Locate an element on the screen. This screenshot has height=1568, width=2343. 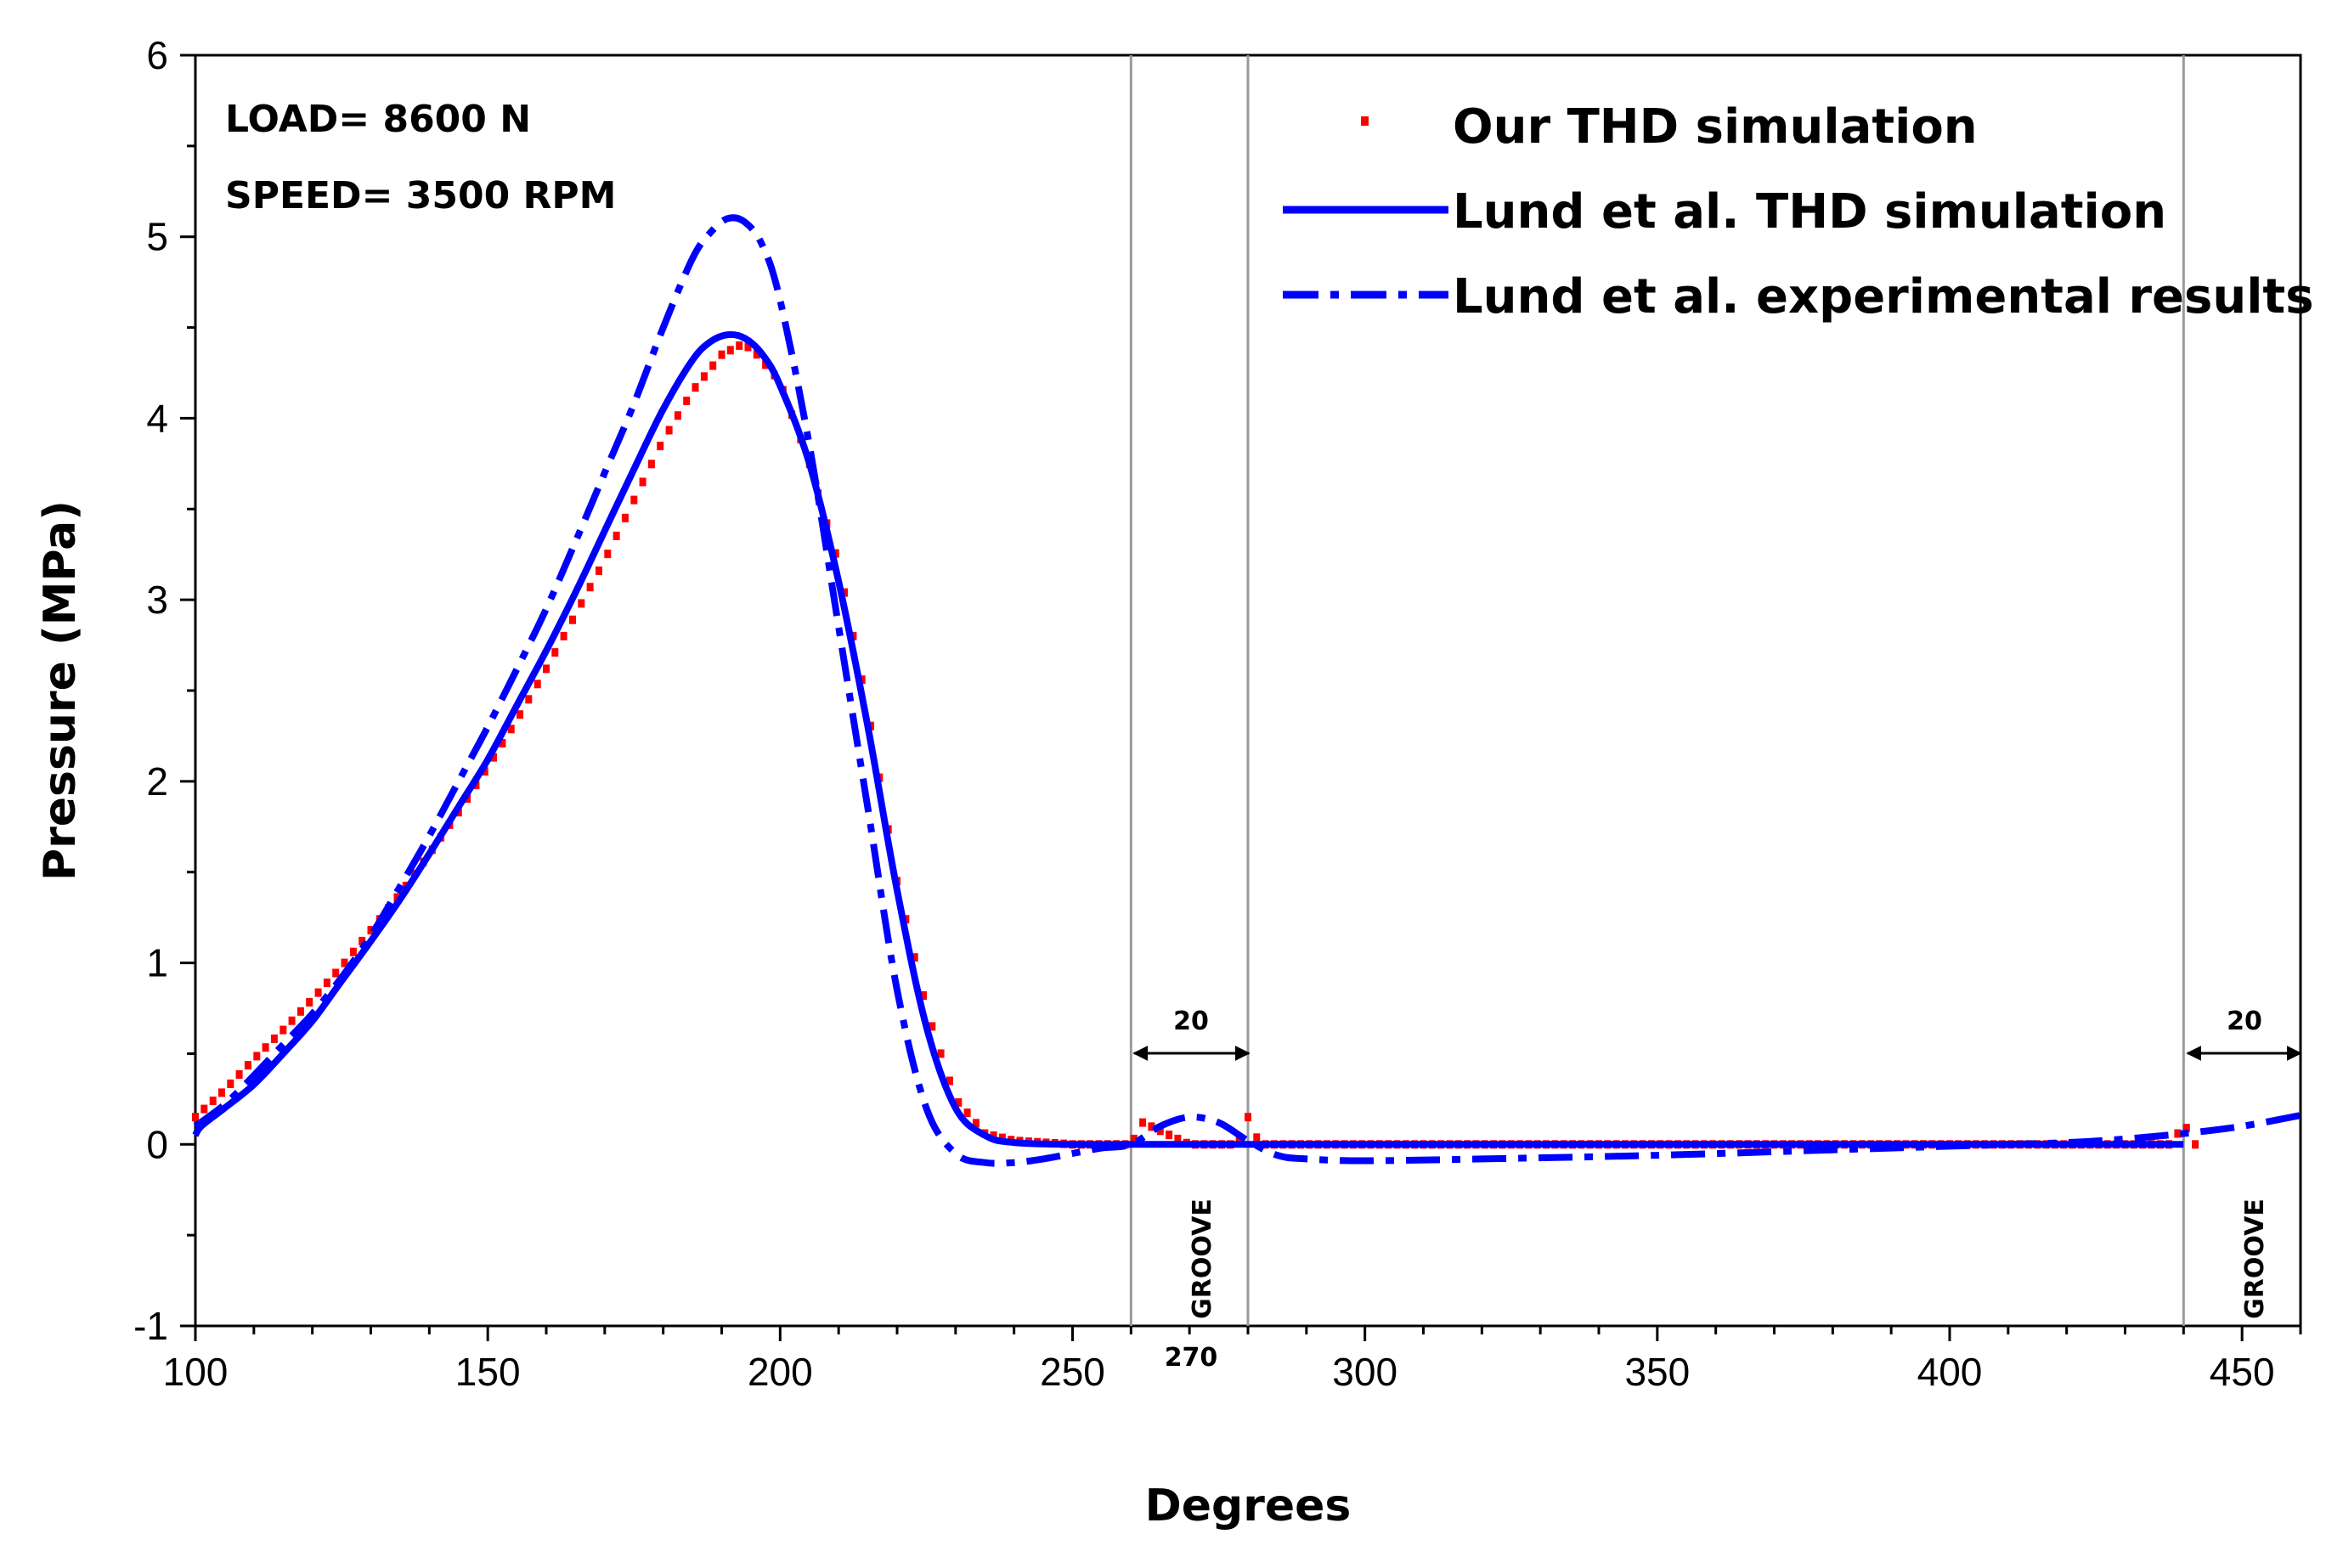
y-tick-label: 1 is located at coordinates (157, 963).